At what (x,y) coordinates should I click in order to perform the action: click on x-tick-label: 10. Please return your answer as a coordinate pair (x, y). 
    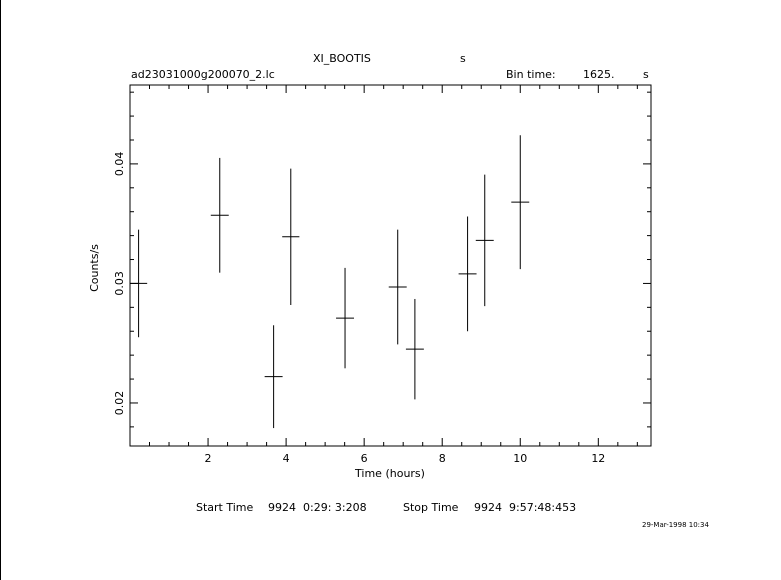
    Looking at the image, I should click on (520, 458).